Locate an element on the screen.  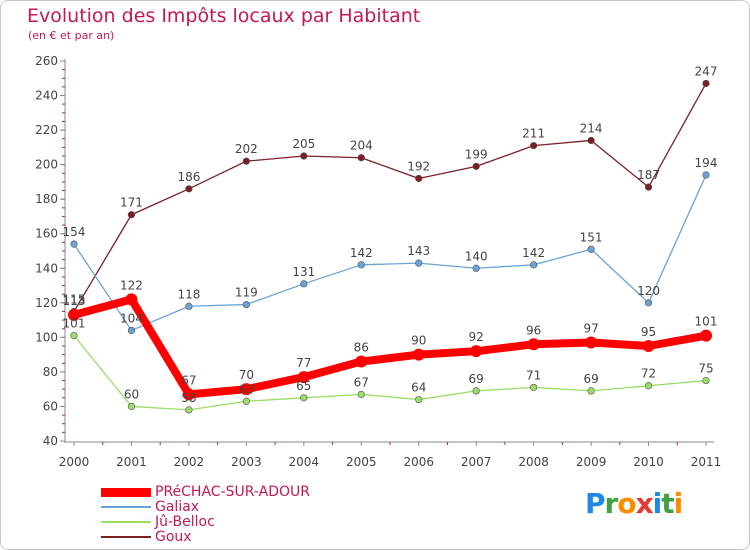
data-label-pr-chac-sur-adour: 86 is located at coordinates (361, 348).